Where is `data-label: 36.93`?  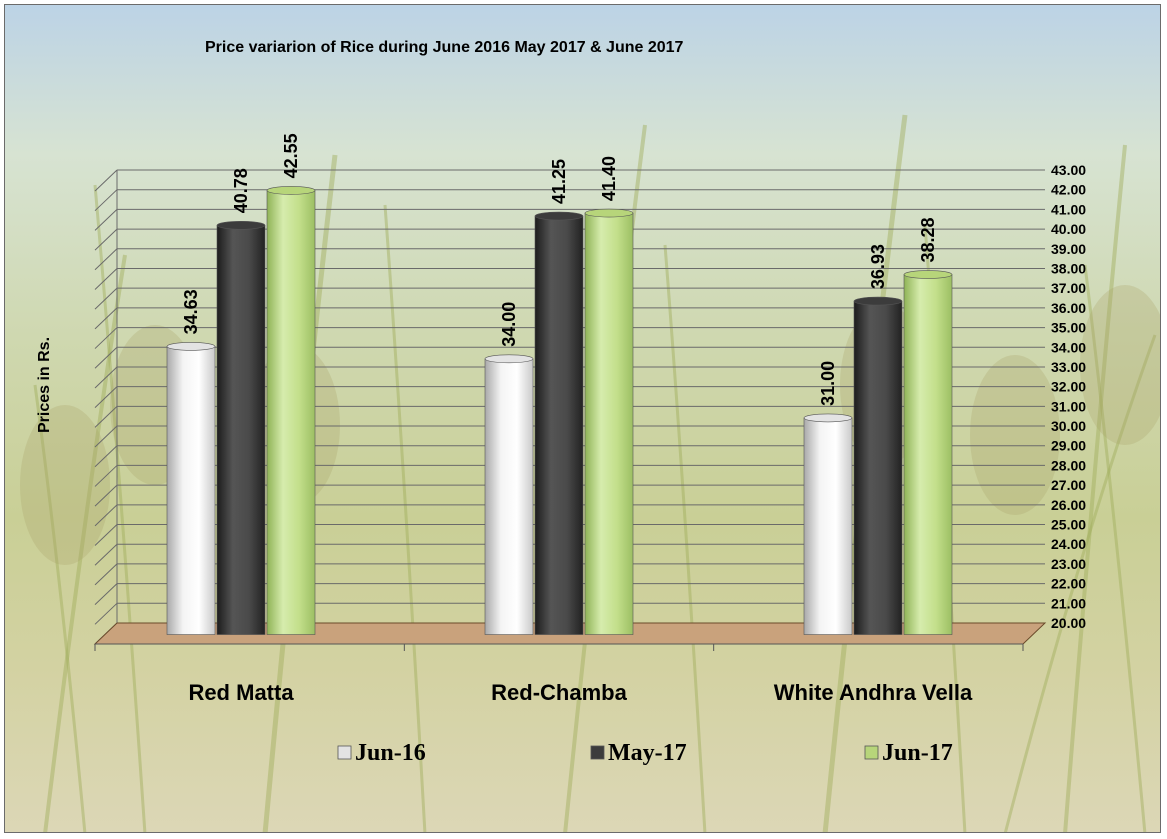 data-label: 36.93 is located at coordinates (878, 266).